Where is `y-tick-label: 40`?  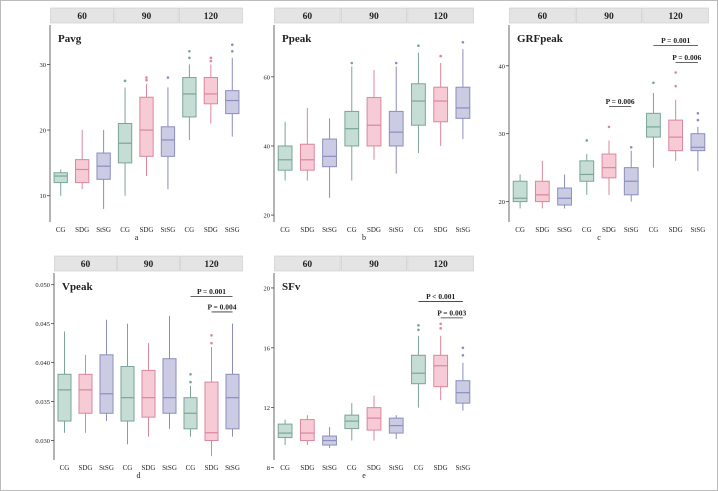 y-tick-label: 40 is located at coordinates (502, 66).